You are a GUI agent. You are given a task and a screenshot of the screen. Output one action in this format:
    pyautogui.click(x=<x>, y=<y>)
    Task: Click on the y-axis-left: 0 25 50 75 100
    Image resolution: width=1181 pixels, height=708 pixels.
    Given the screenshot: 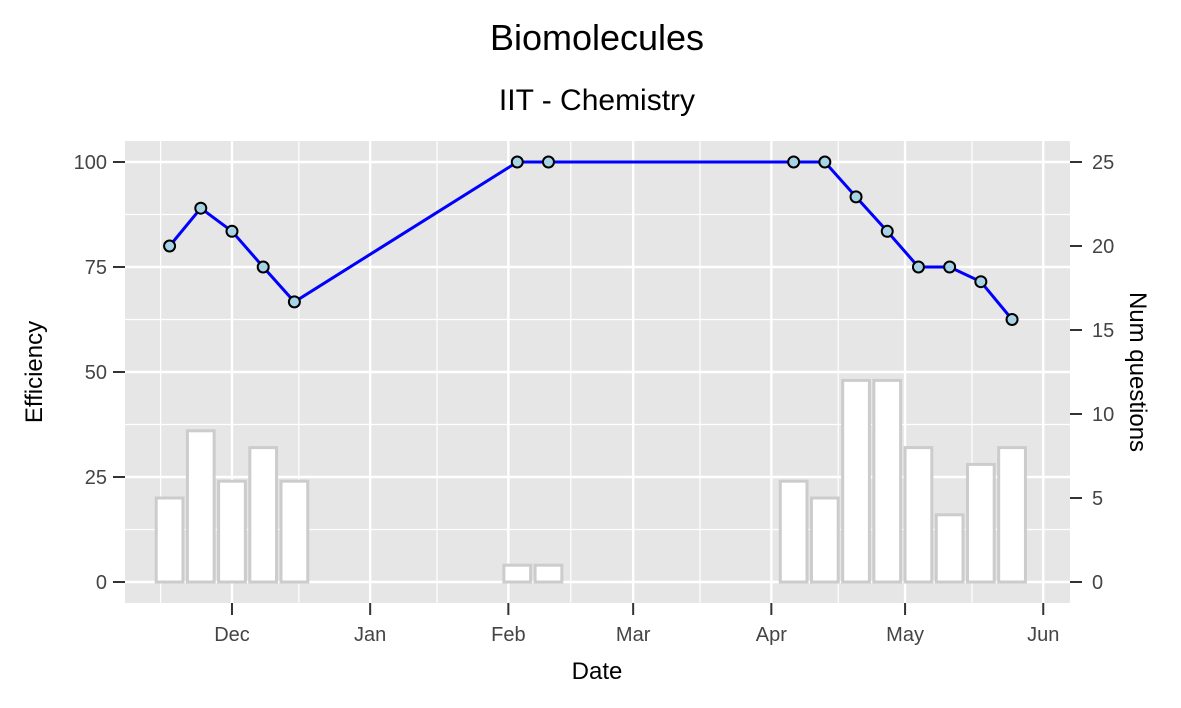 What is the action you would take?
    pyautogui.click(x=99, y=373)
    